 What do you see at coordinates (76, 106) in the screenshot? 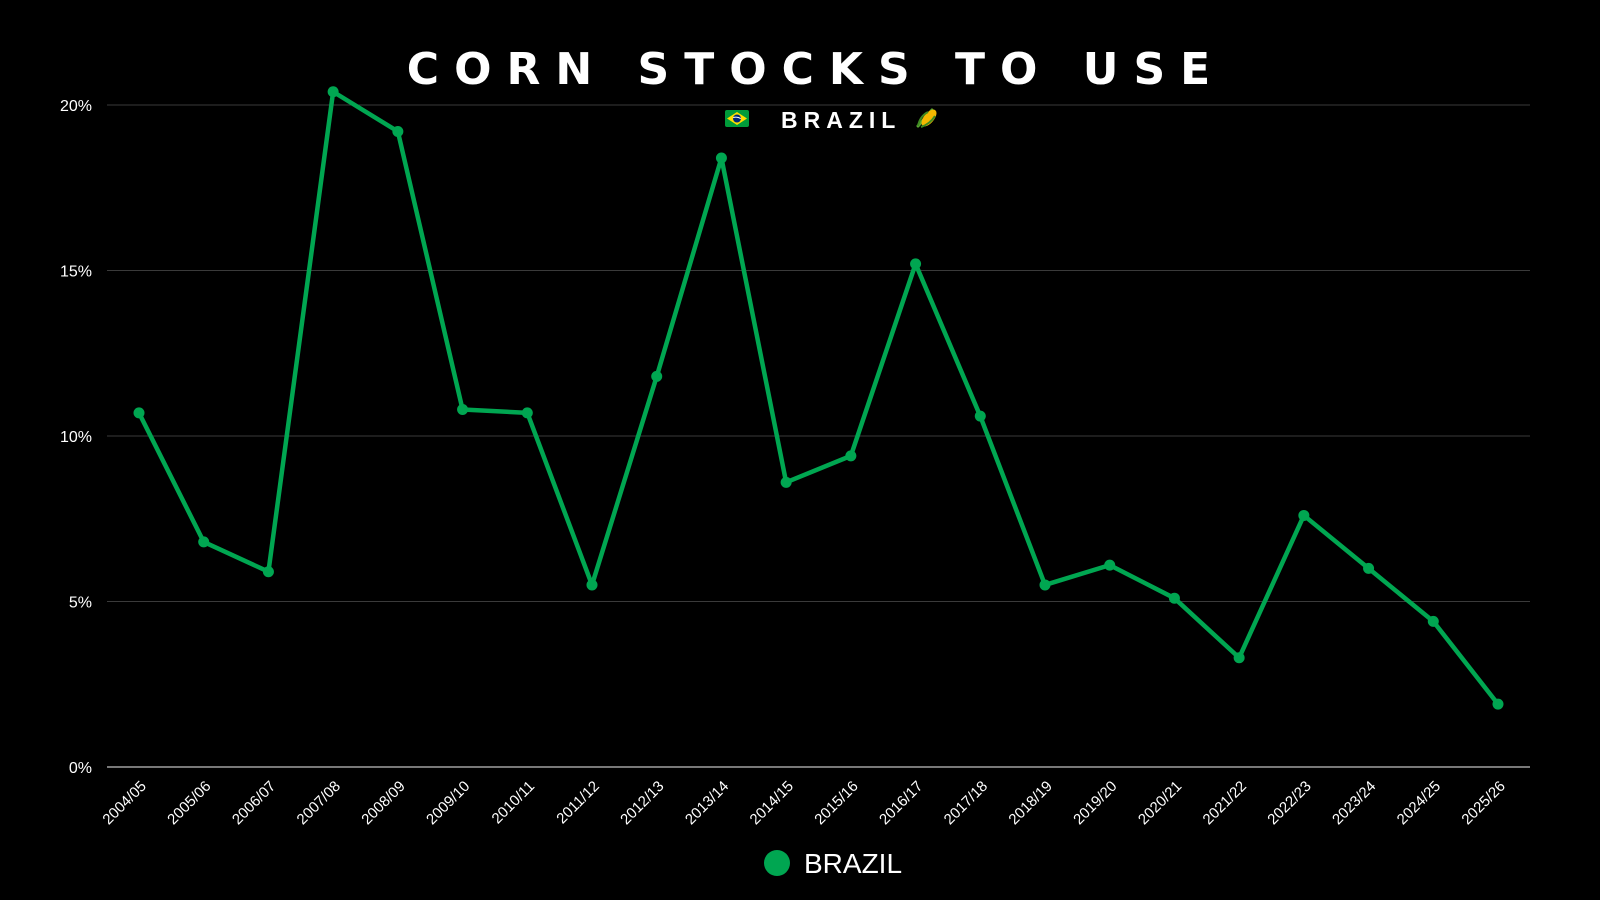
I see `y-tick-label: 20%` at bounding box center [76, 106].